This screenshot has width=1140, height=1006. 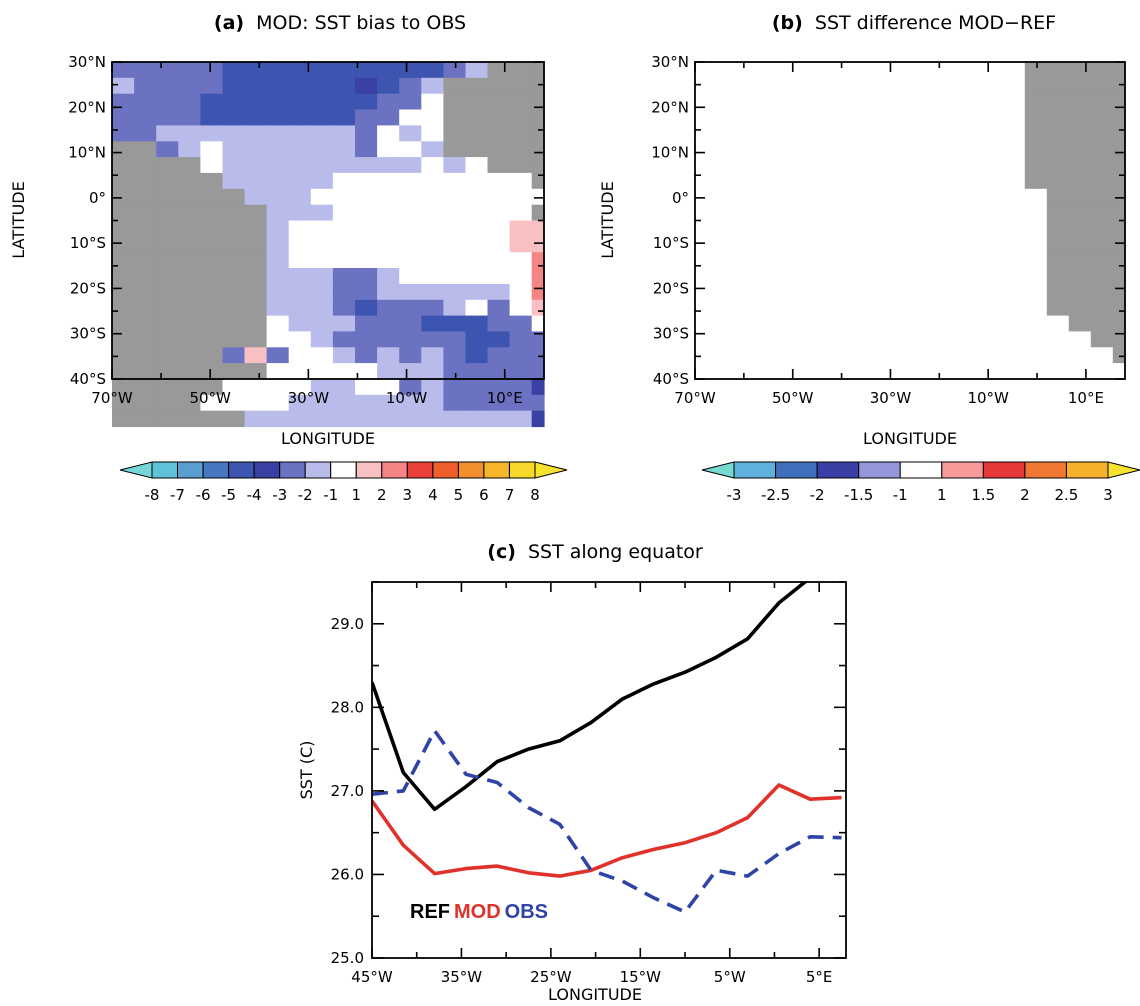 What do you see at coordinates (1025, 495) in the screenshot?
I see `panel-b-colorbar-label: 2` at bounding box center [1025, 495].